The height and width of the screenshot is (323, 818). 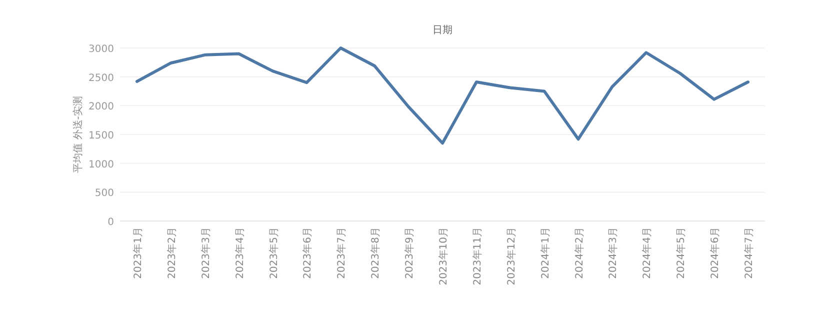 What do you see at coordinates (101, 107) in the screenshot?
I see `y-tick-label: 2000` at bounding box center [101, 107].